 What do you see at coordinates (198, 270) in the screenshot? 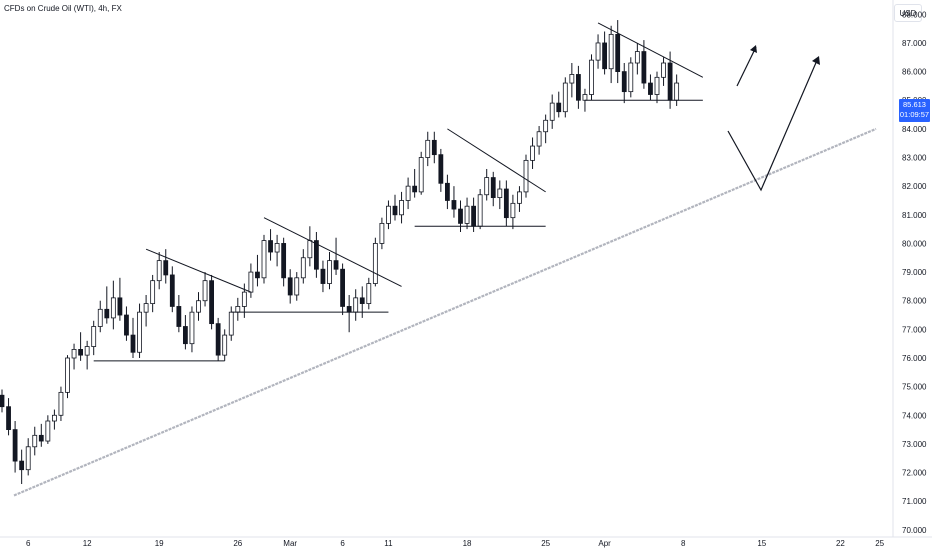
I see `resistance-line` at bounding box center [198, 270].